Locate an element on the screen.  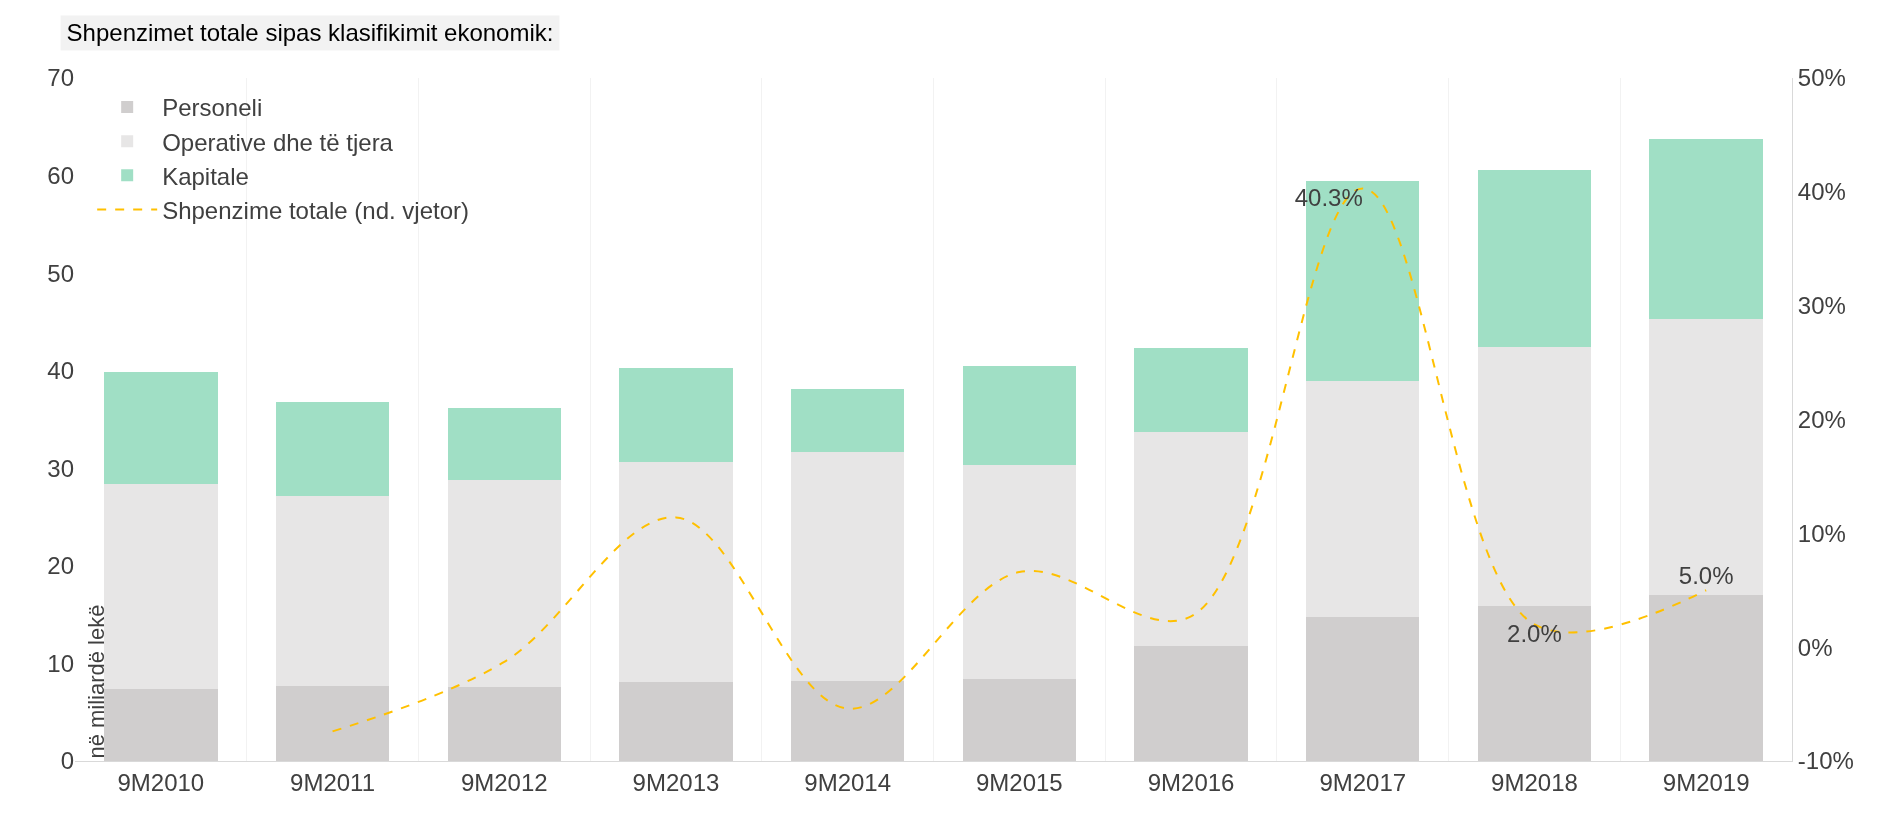
y-tick-label: 70 is located at coordinates (60, 78).